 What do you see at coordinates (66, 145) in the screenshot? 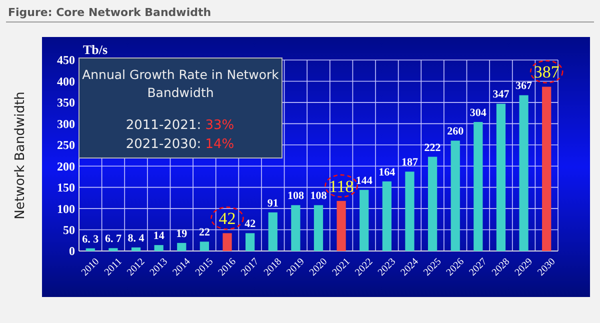
I see `y-tick-label: 250` at bounding box center [66, 145].